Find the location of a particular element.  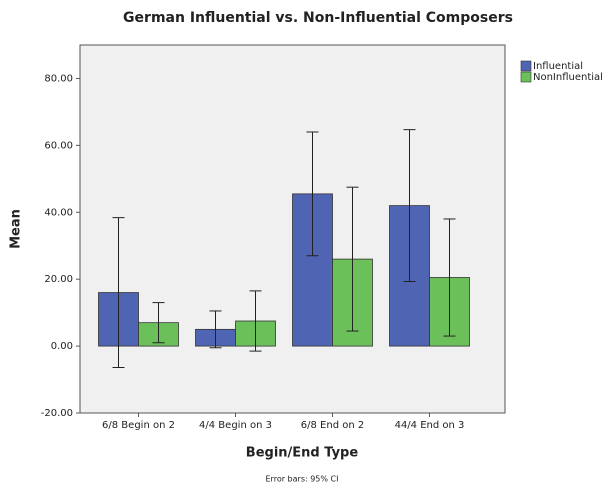

y-tick-label: 20.00 is located at coordinates (58, 279).